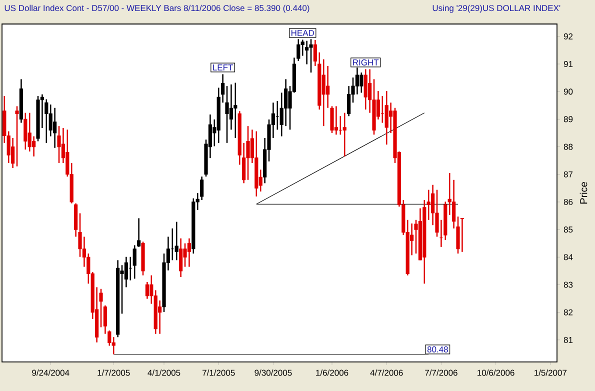 The height and width of the screenshot is (391, 595). Describe the element at coordinates (568, 312) in the screenshot. I see `y-tick-label: 82` at that location.